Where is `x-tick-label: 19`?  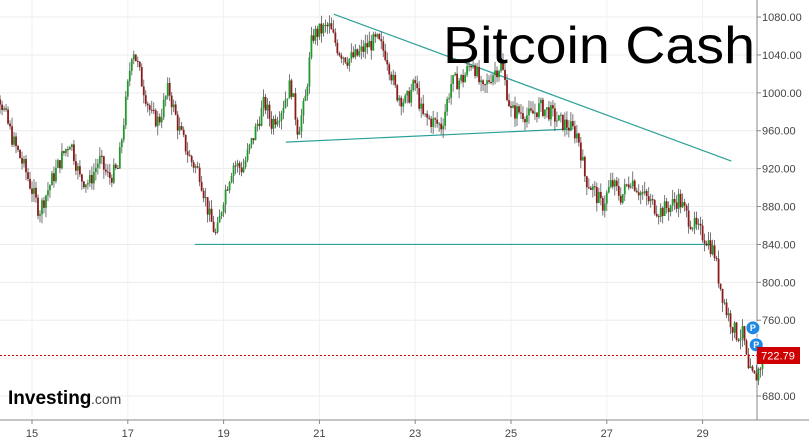 x-tick-label: 19 is located at coordinates (223, 434).